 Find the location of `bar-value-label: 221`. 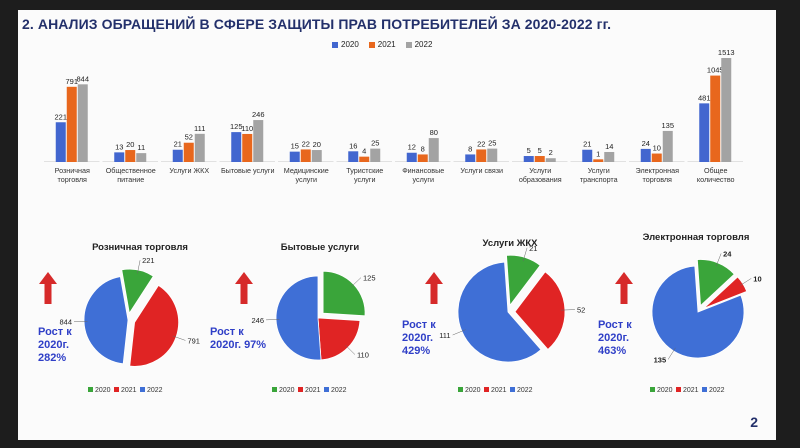

bar-value-label: 221 is located at coordinates (60, 116).